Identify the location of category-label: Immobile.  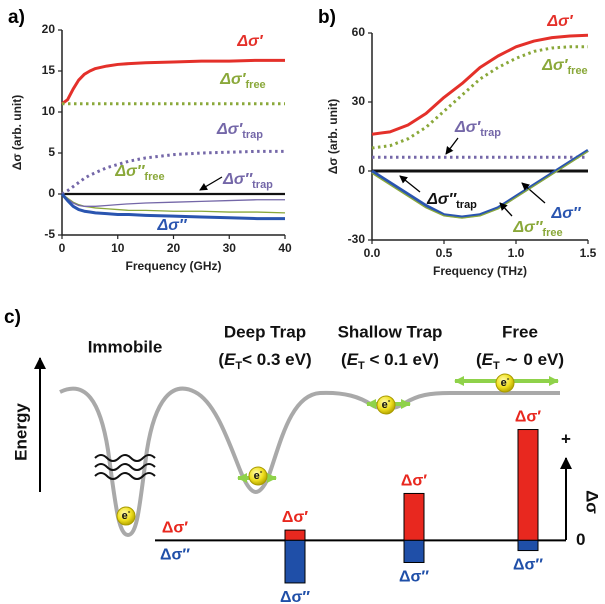
(125, 346).